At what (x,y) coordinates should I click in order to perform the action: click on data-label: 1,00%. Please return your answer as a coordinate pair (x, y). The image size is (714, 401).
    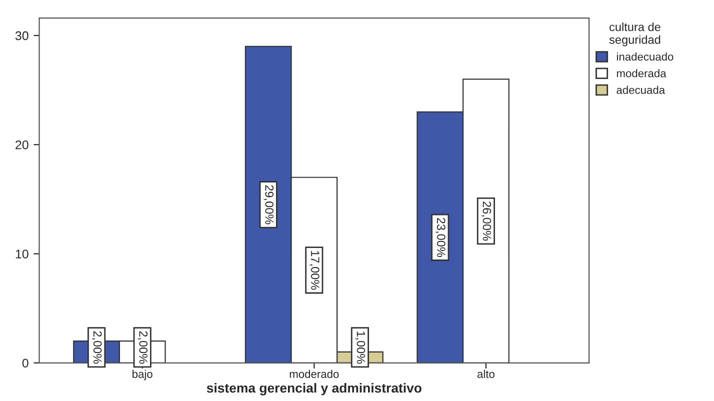
    Looking at the image, I should click on (360, 348).